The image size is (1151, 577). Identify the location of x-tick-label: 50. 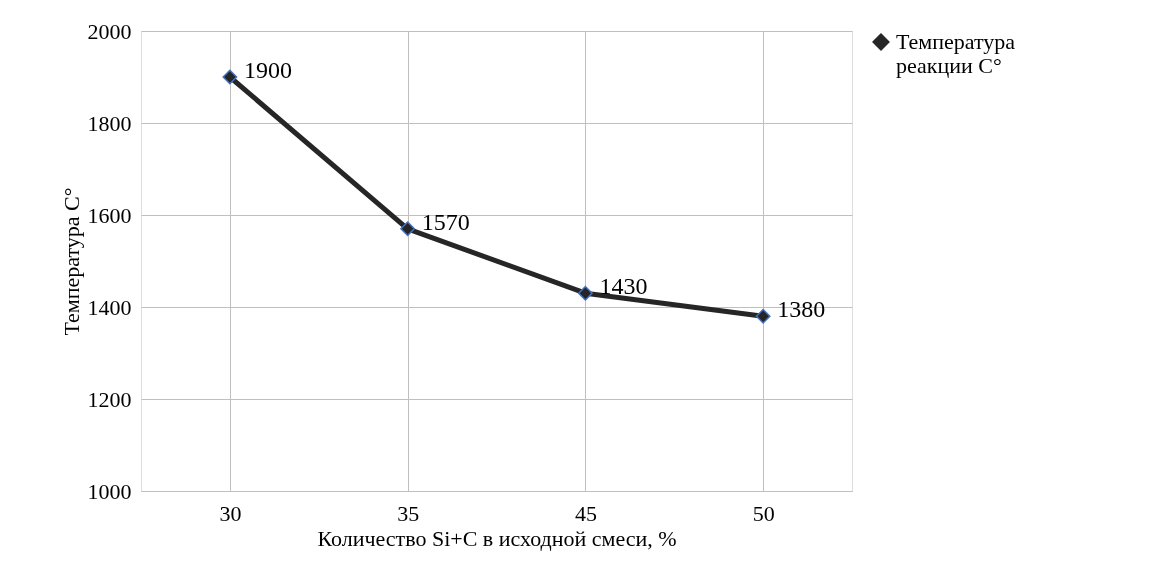
(763, 513).